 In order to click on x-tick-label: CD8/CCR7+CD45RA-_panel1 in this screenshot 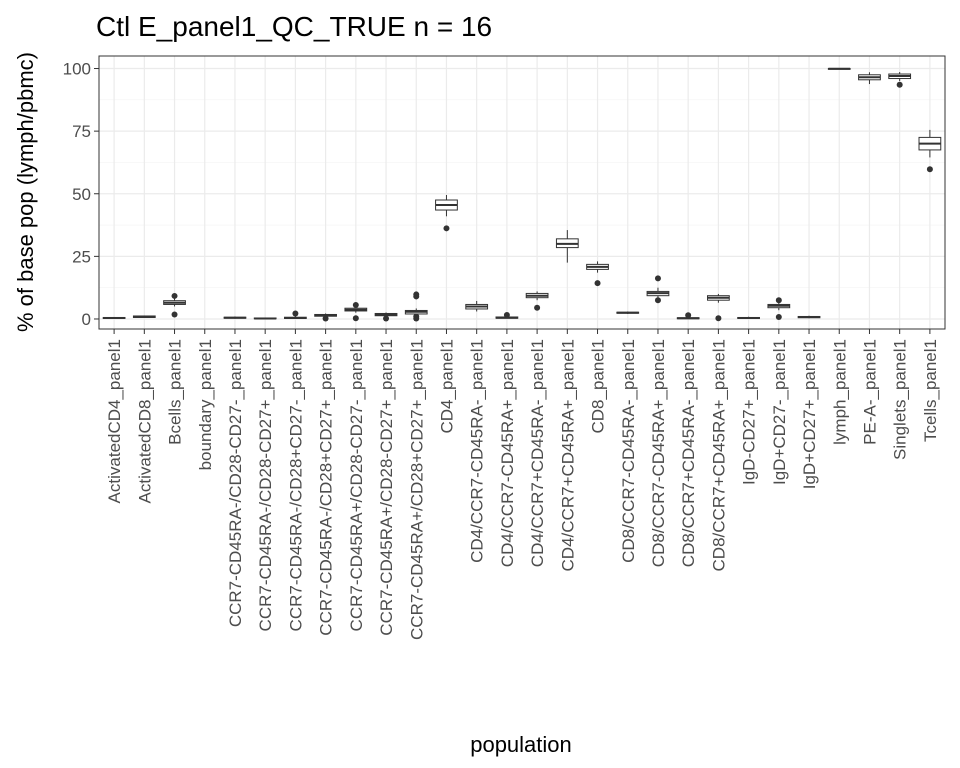, I will do `click(688, 453)`.